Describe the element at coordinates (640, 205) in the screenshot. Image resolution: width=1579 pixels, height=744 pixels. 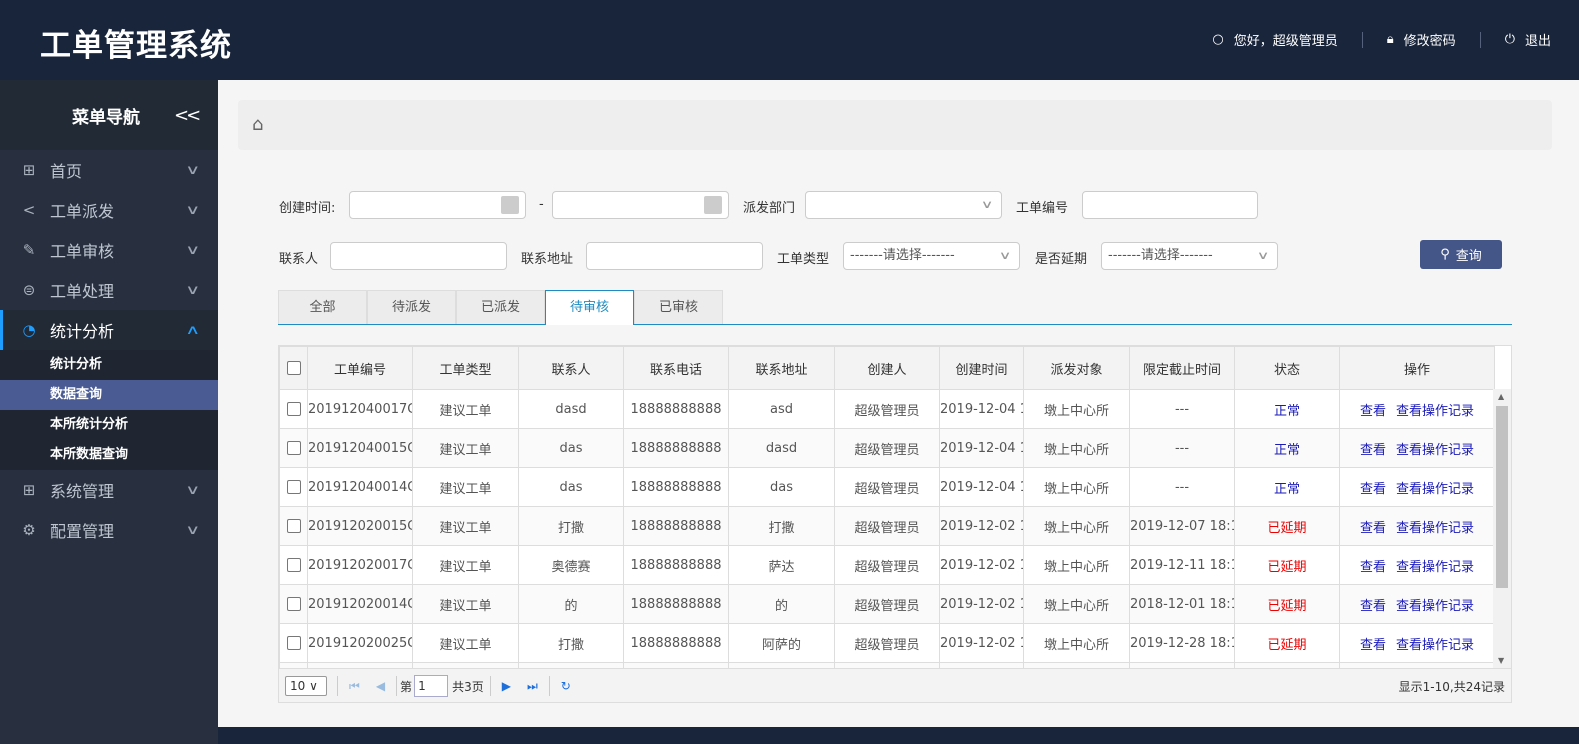
I see `end-date-input` at that location.